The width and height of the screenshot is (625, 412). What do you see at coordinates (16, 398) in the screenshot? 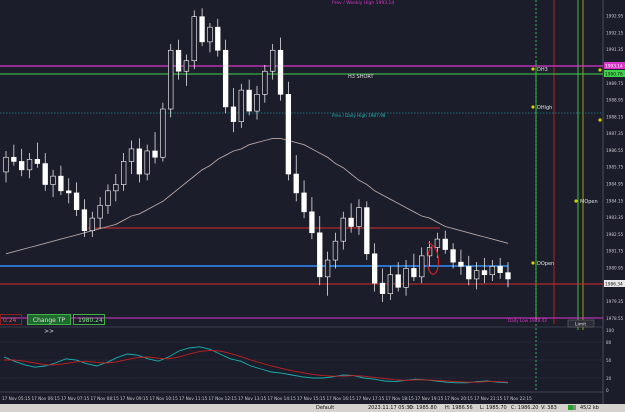
I see `time-tick-label: 17 Nov 05:15` at bounding box center [16, 398].